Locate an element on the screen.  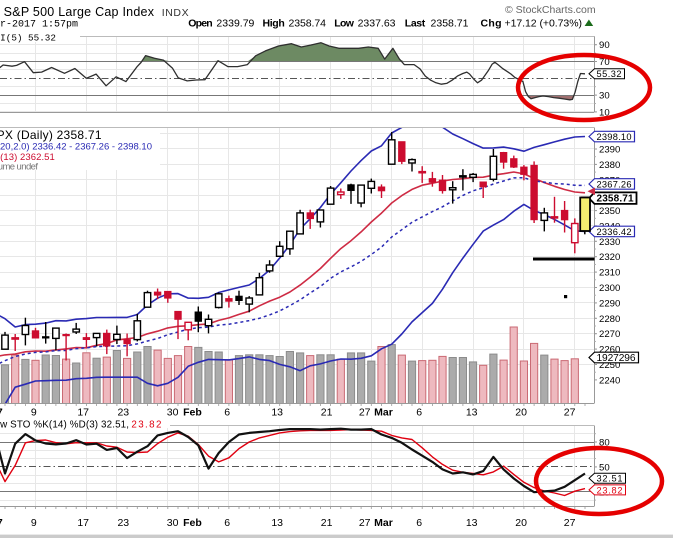
svg-text: 2280 is located at coordinates (609, 319).